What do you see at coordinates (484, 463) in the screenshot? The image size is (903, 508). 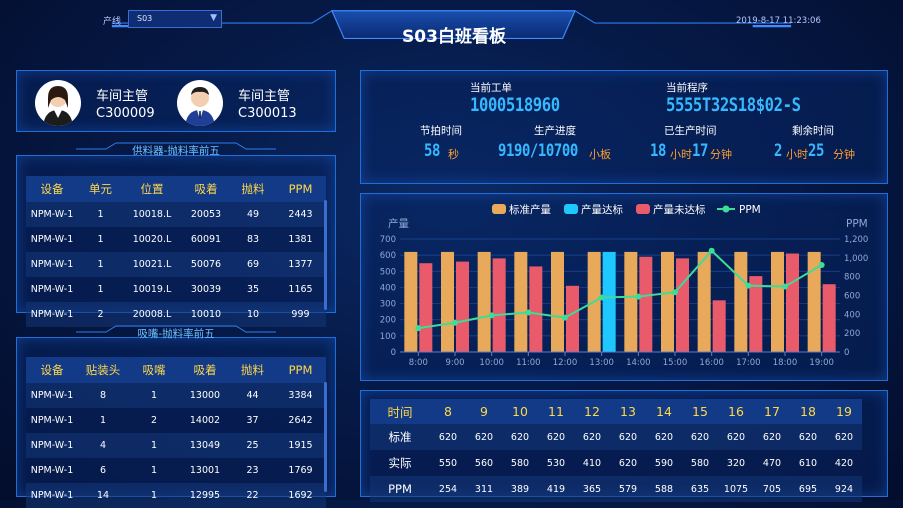 I see `cell: 560` at bounding box center [484, 463].